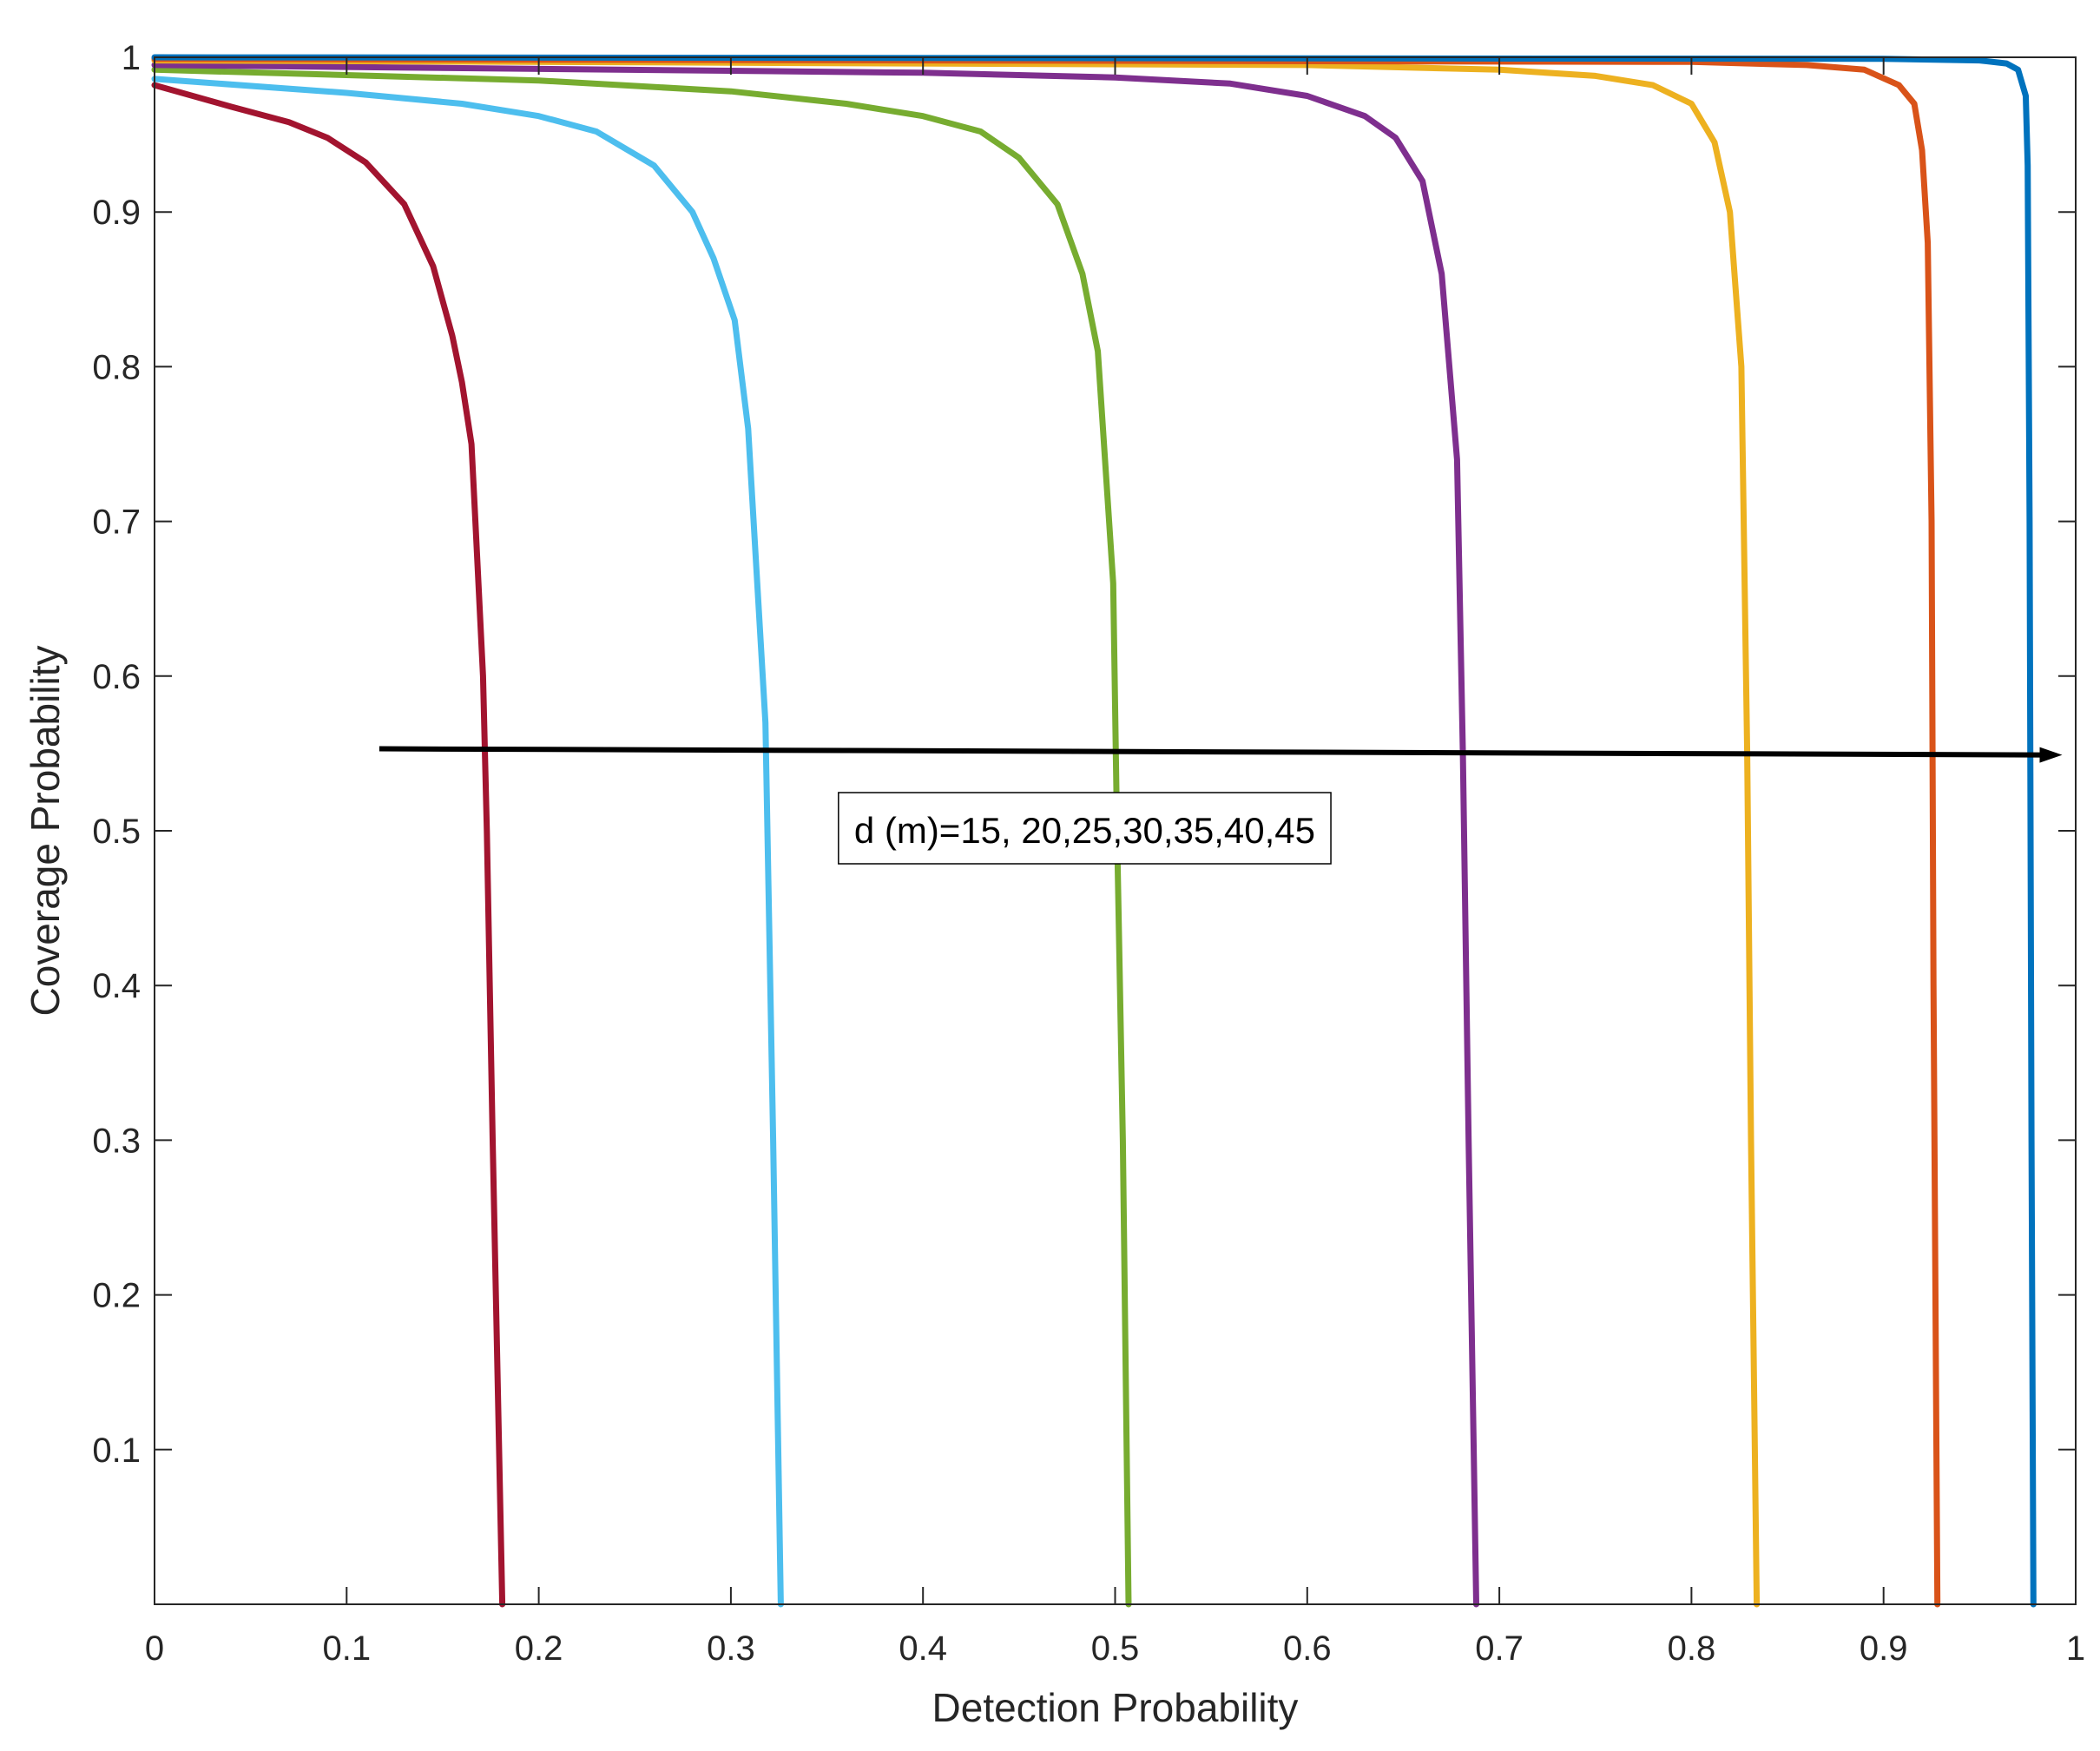  What do you see at coordinates (1499, 1648) in the screenshot?
I see `x-tick-label: 0.7` at bounding box center [1499, 1648].